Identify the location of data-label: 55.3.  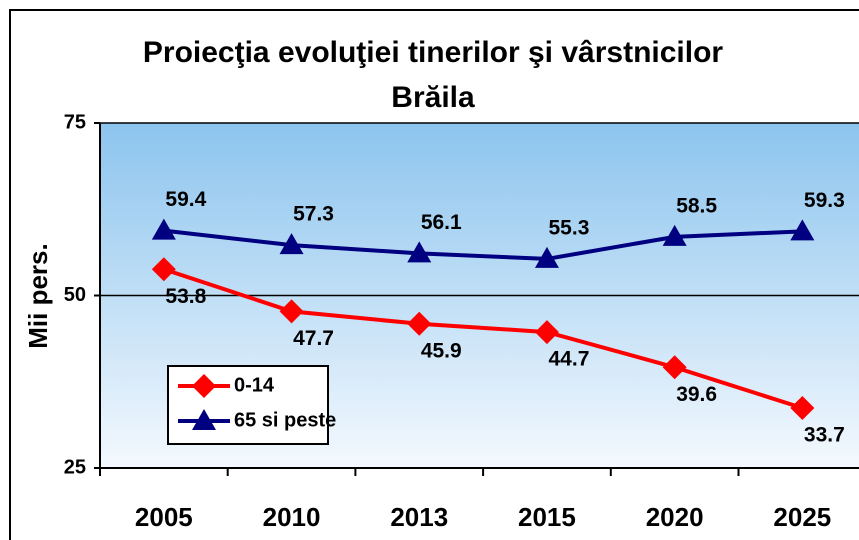
(569, 227).